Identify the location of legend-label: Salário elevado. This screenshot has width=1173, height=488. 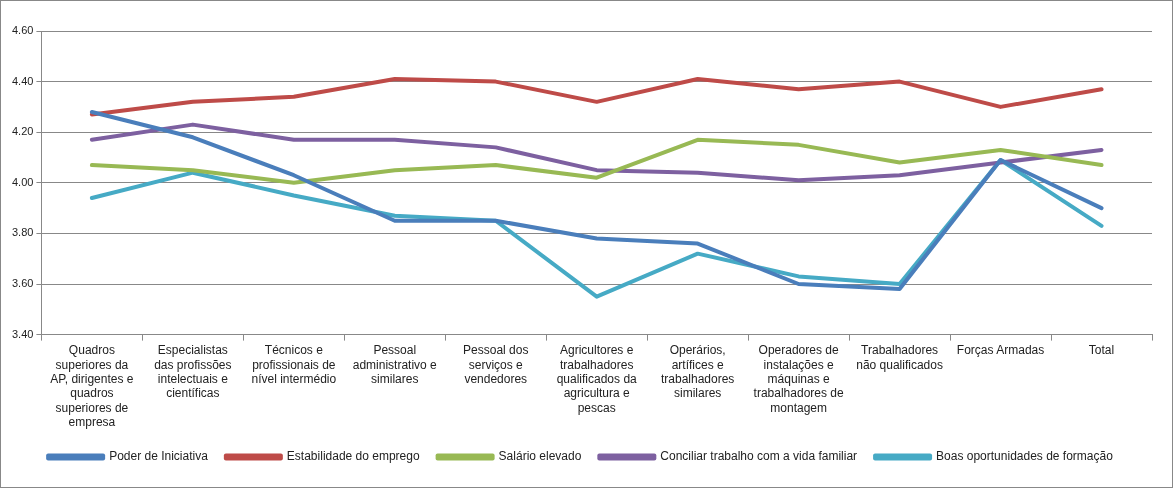
(540, 456).